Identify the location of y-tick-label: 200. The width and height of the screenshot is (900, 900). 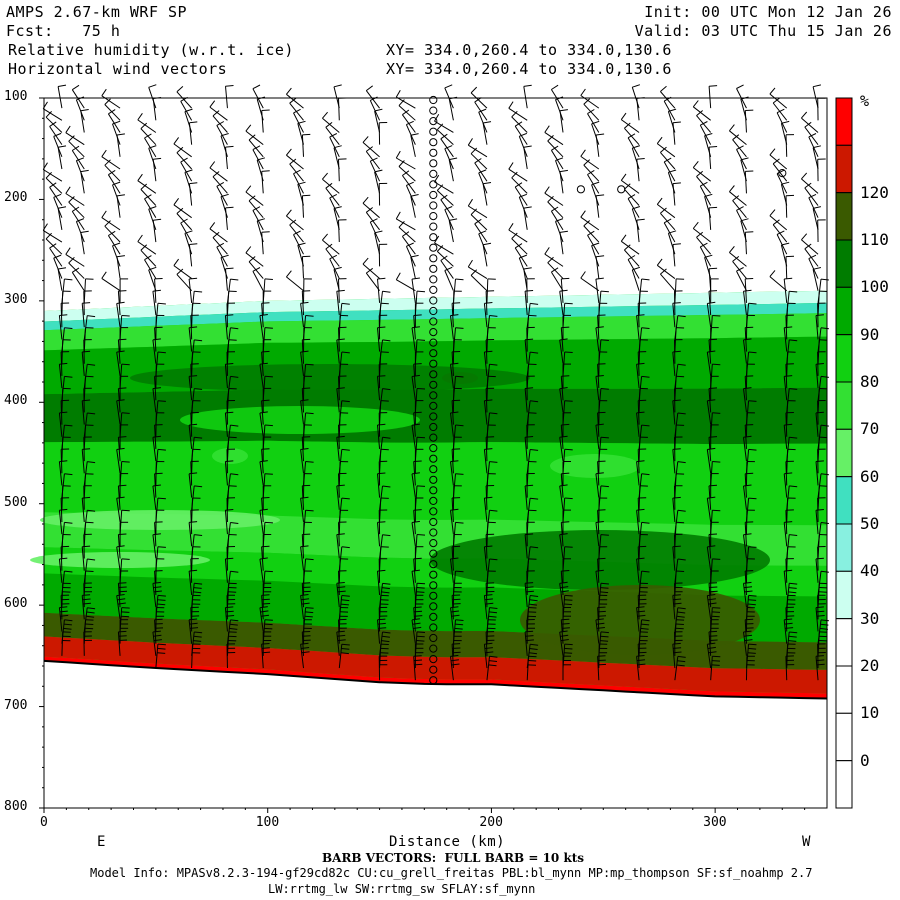
(16, 198).